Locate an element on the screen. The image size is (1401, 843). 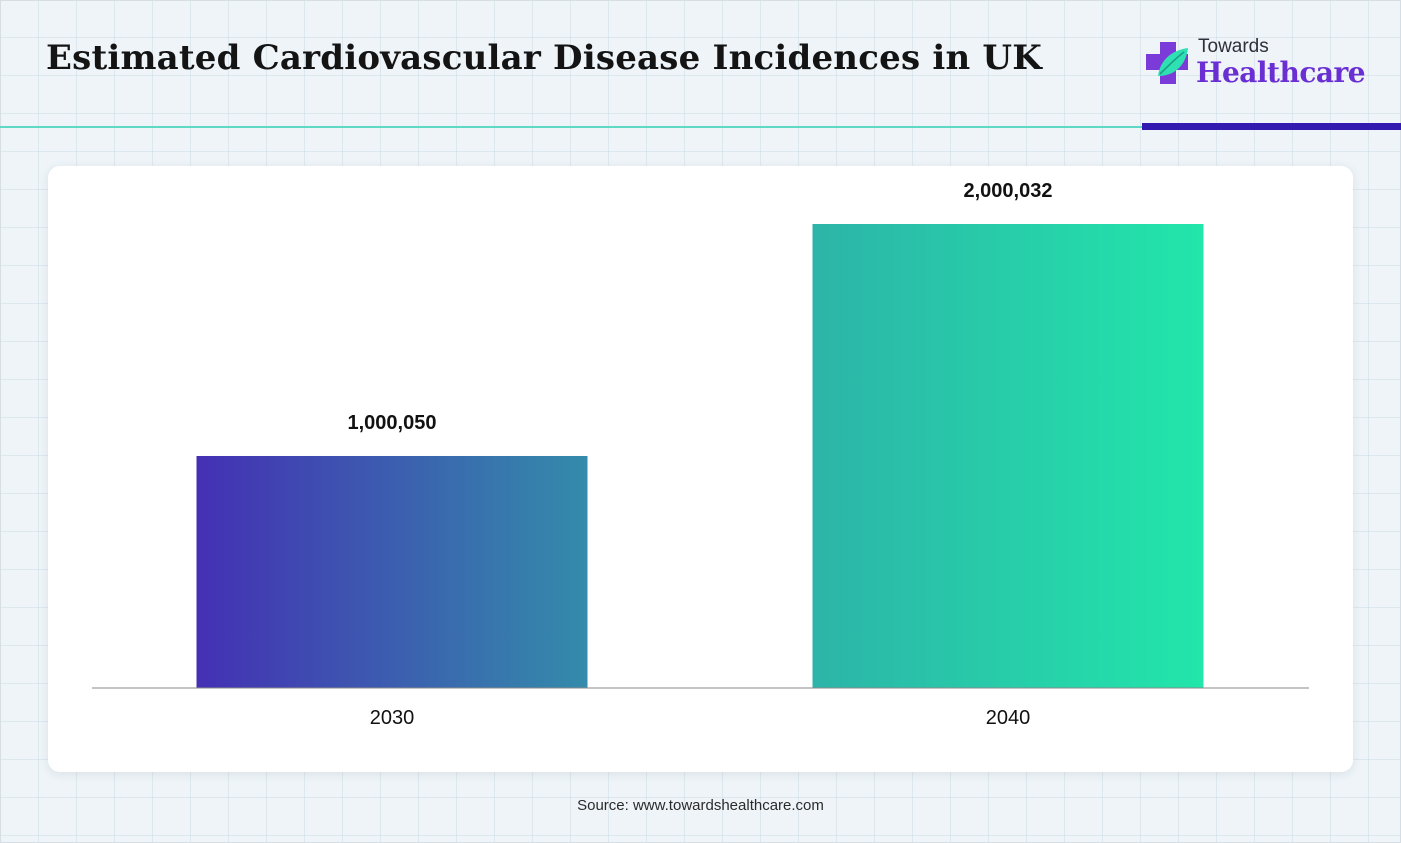
x-tick-label-2040: 2040 is located at coordinates (1008, 718).